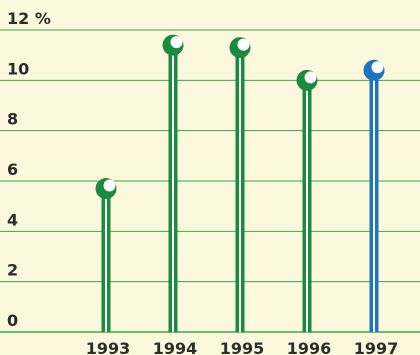  Describe the element at coordinates (109, 185) in the screenshot. I see `bar-head-shine-1993` at that location.